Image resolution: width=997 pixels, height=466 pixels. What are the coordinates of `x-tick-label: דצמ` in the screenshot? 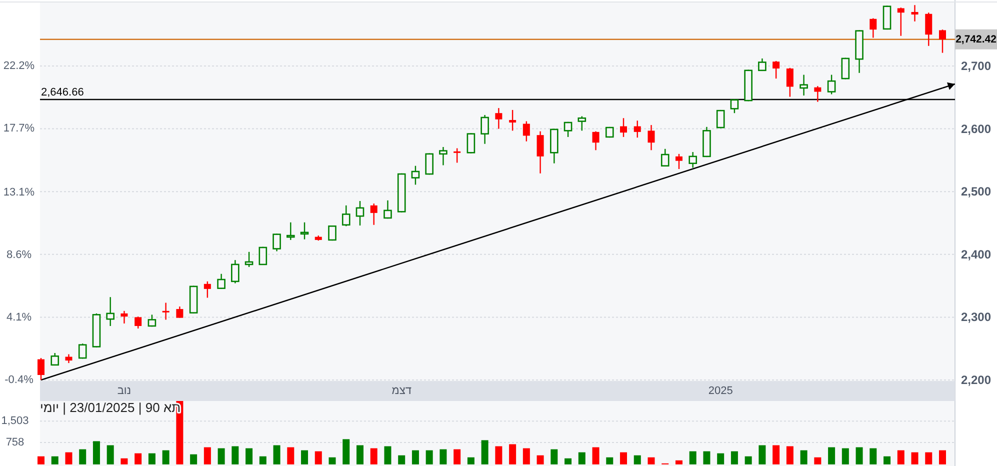 It's located at (402, 391).